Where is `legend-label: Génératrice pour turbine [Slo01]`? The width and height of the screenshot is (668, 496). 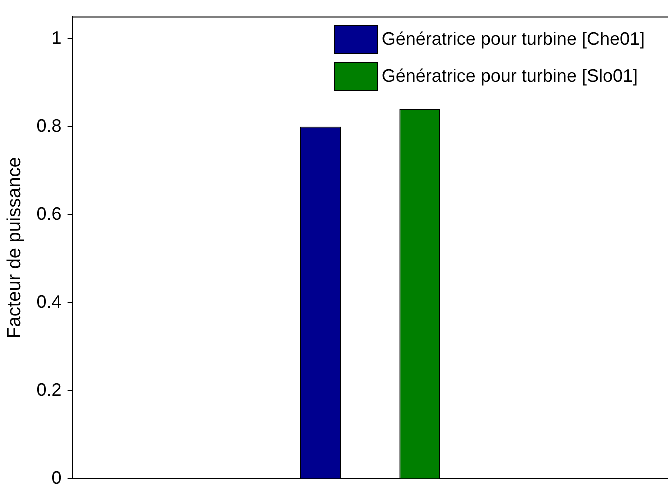 legend-label: Génératrice pour turbine [Slo01] is located at coordinates (510, 76).